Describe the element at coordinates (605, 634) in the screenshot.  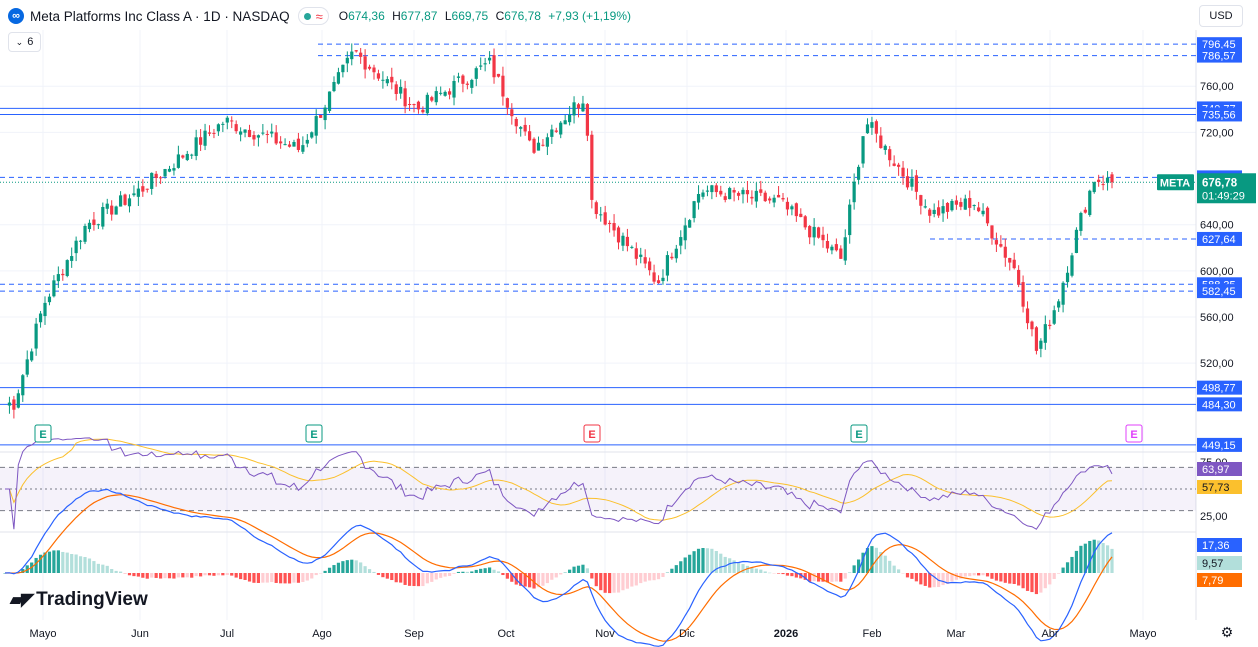
I see `x-tick-label: Nov` at that location.